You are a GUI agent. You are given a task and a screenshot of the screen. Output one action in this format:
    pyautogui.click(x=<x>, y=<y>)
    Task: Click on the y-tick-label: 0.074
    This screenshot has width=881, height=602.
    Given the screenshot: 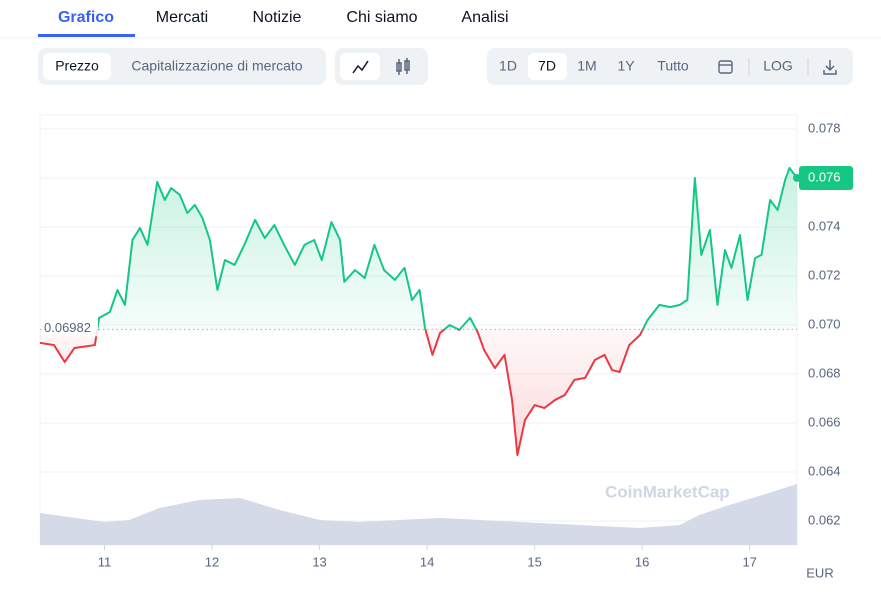 What is the action you would take?
    pyautogui.click(x=824, y=225)
    